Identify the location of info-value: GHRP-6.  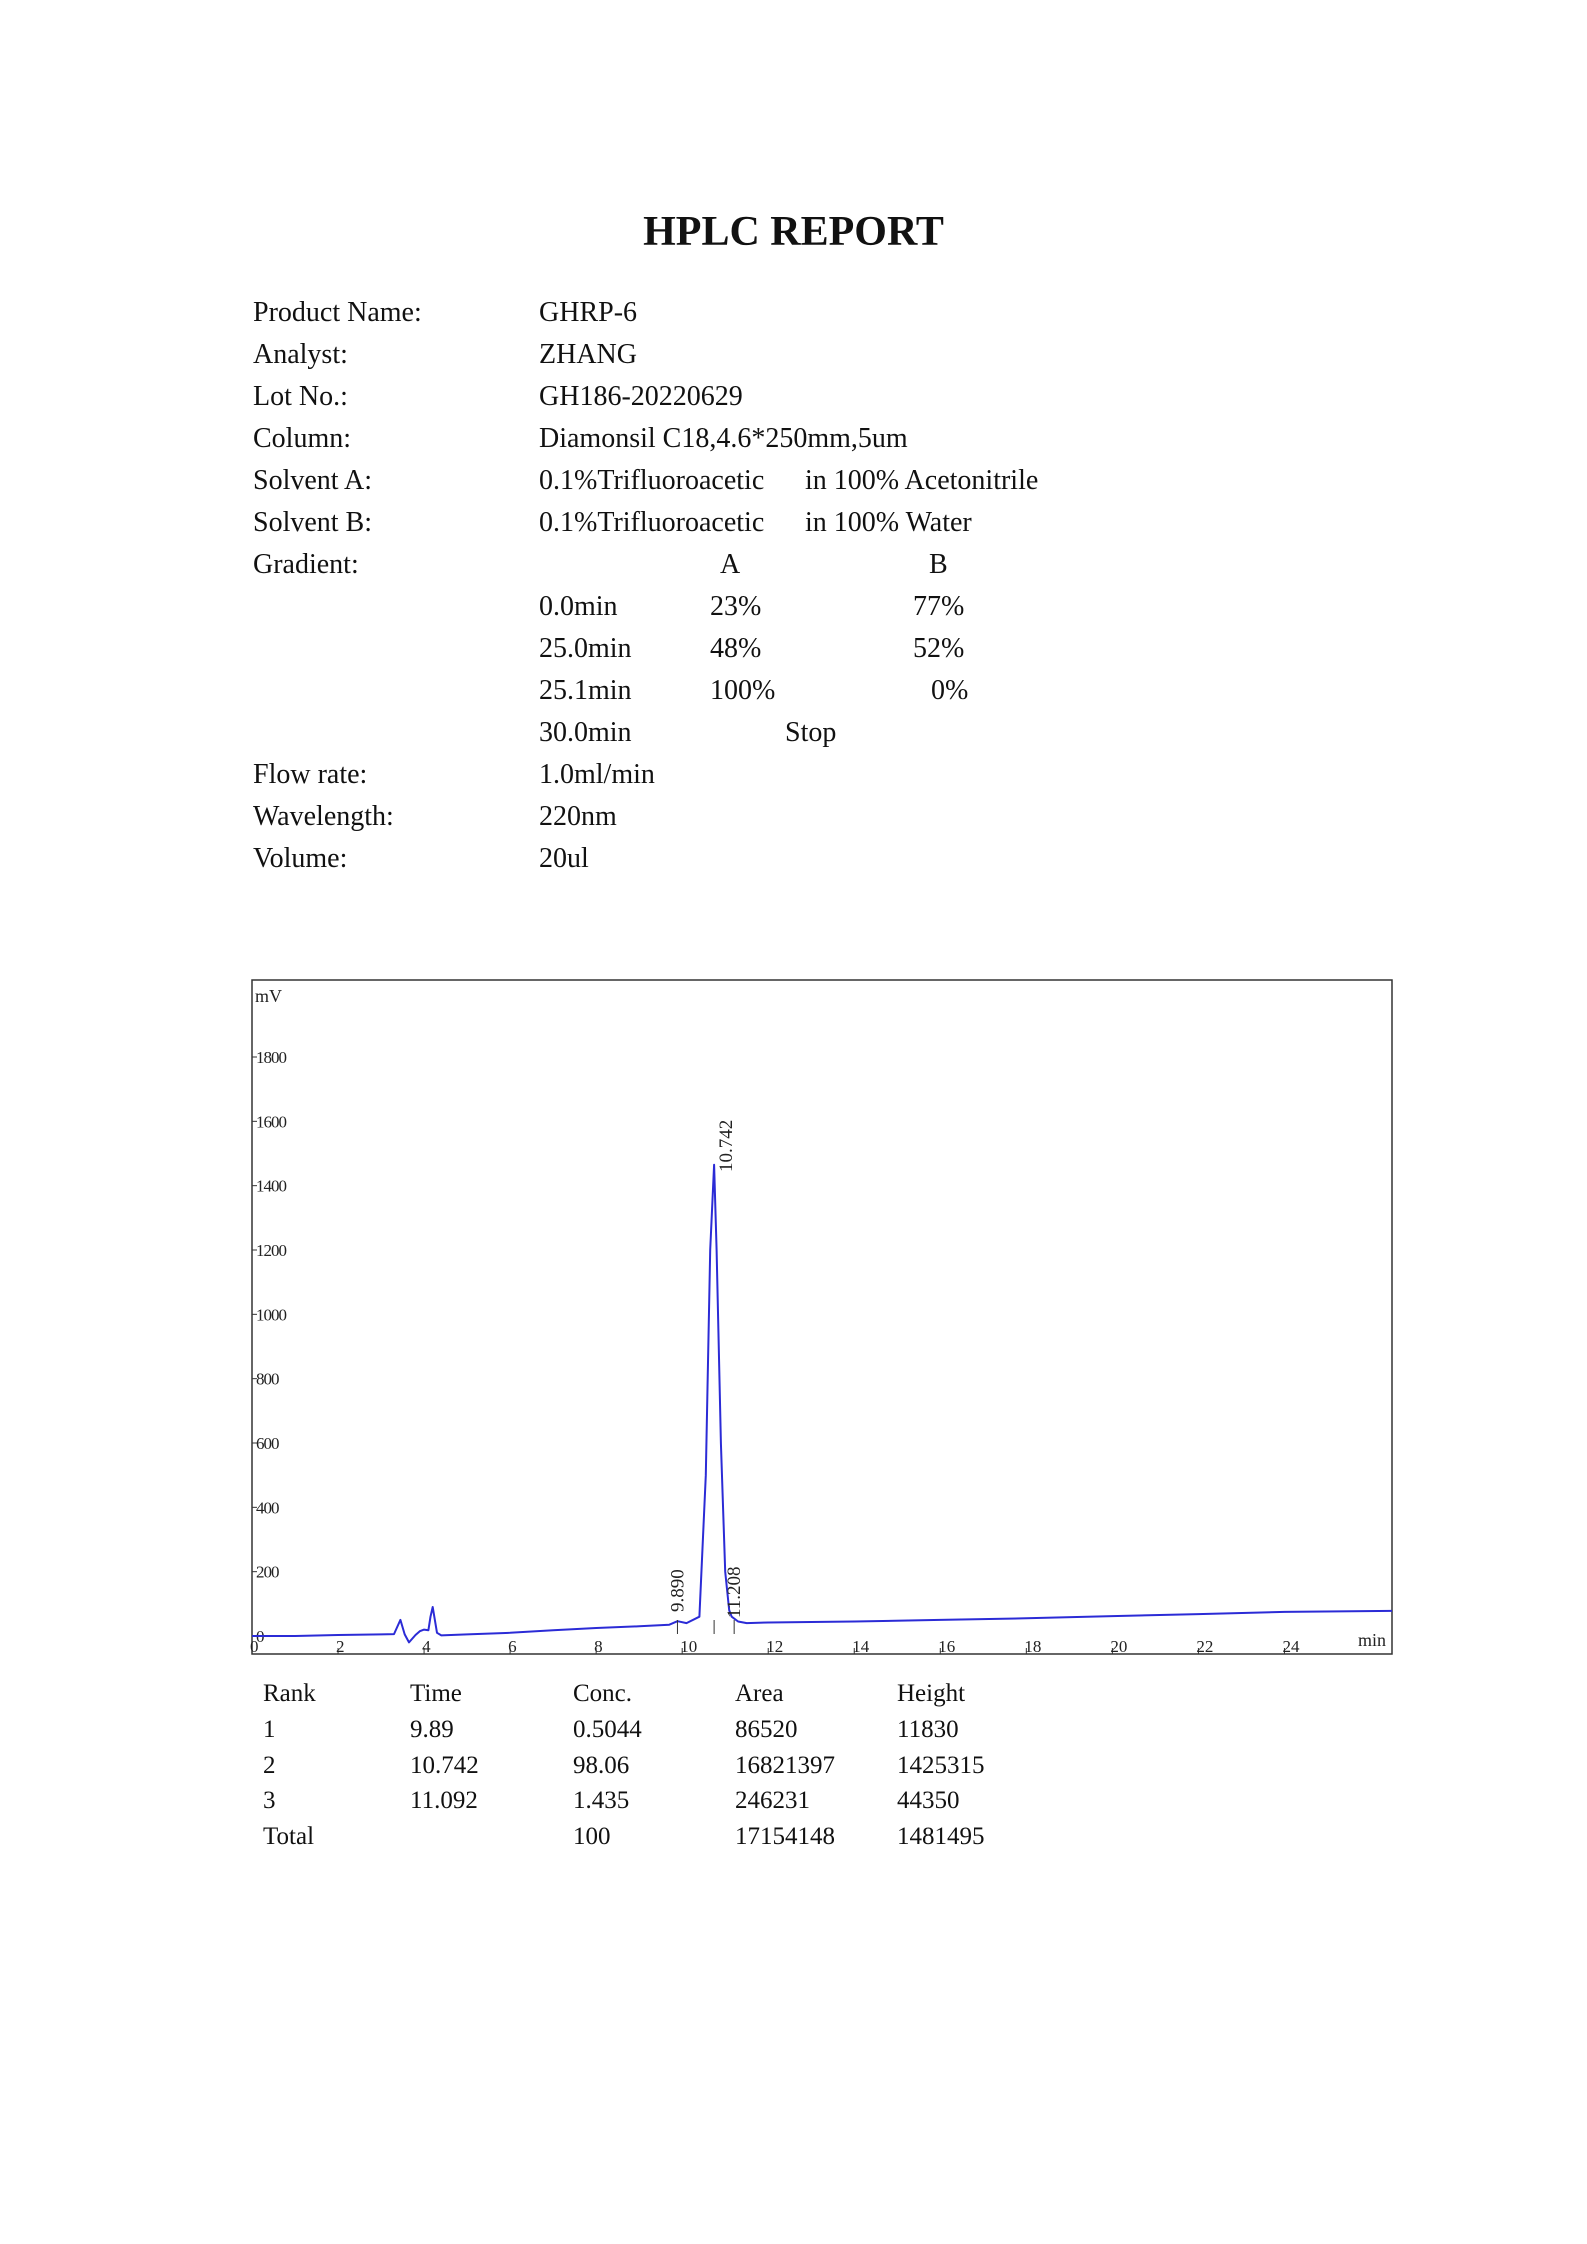
(588, 312).